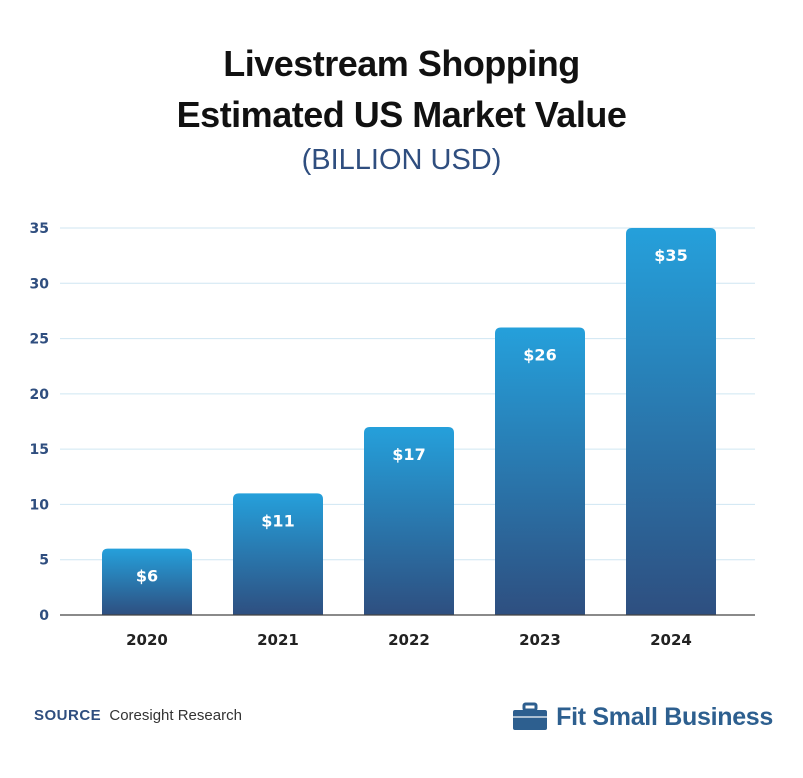 The width and height of the screenshot is (803, 778). What do you see at coordinates (540, 471) in the screenshot?
I see `bar-2023` at bounding box center [540, 471].